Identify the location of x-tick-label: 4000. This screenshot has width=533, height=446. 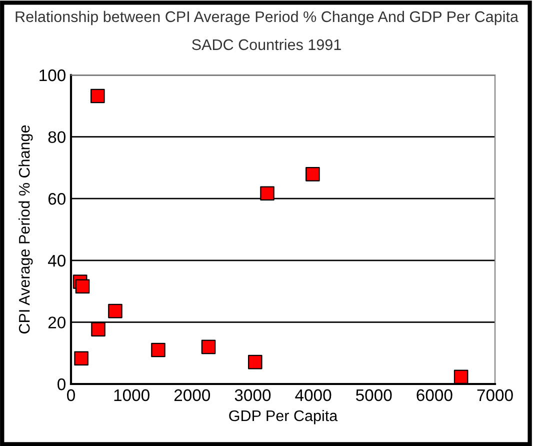
(313, 395).